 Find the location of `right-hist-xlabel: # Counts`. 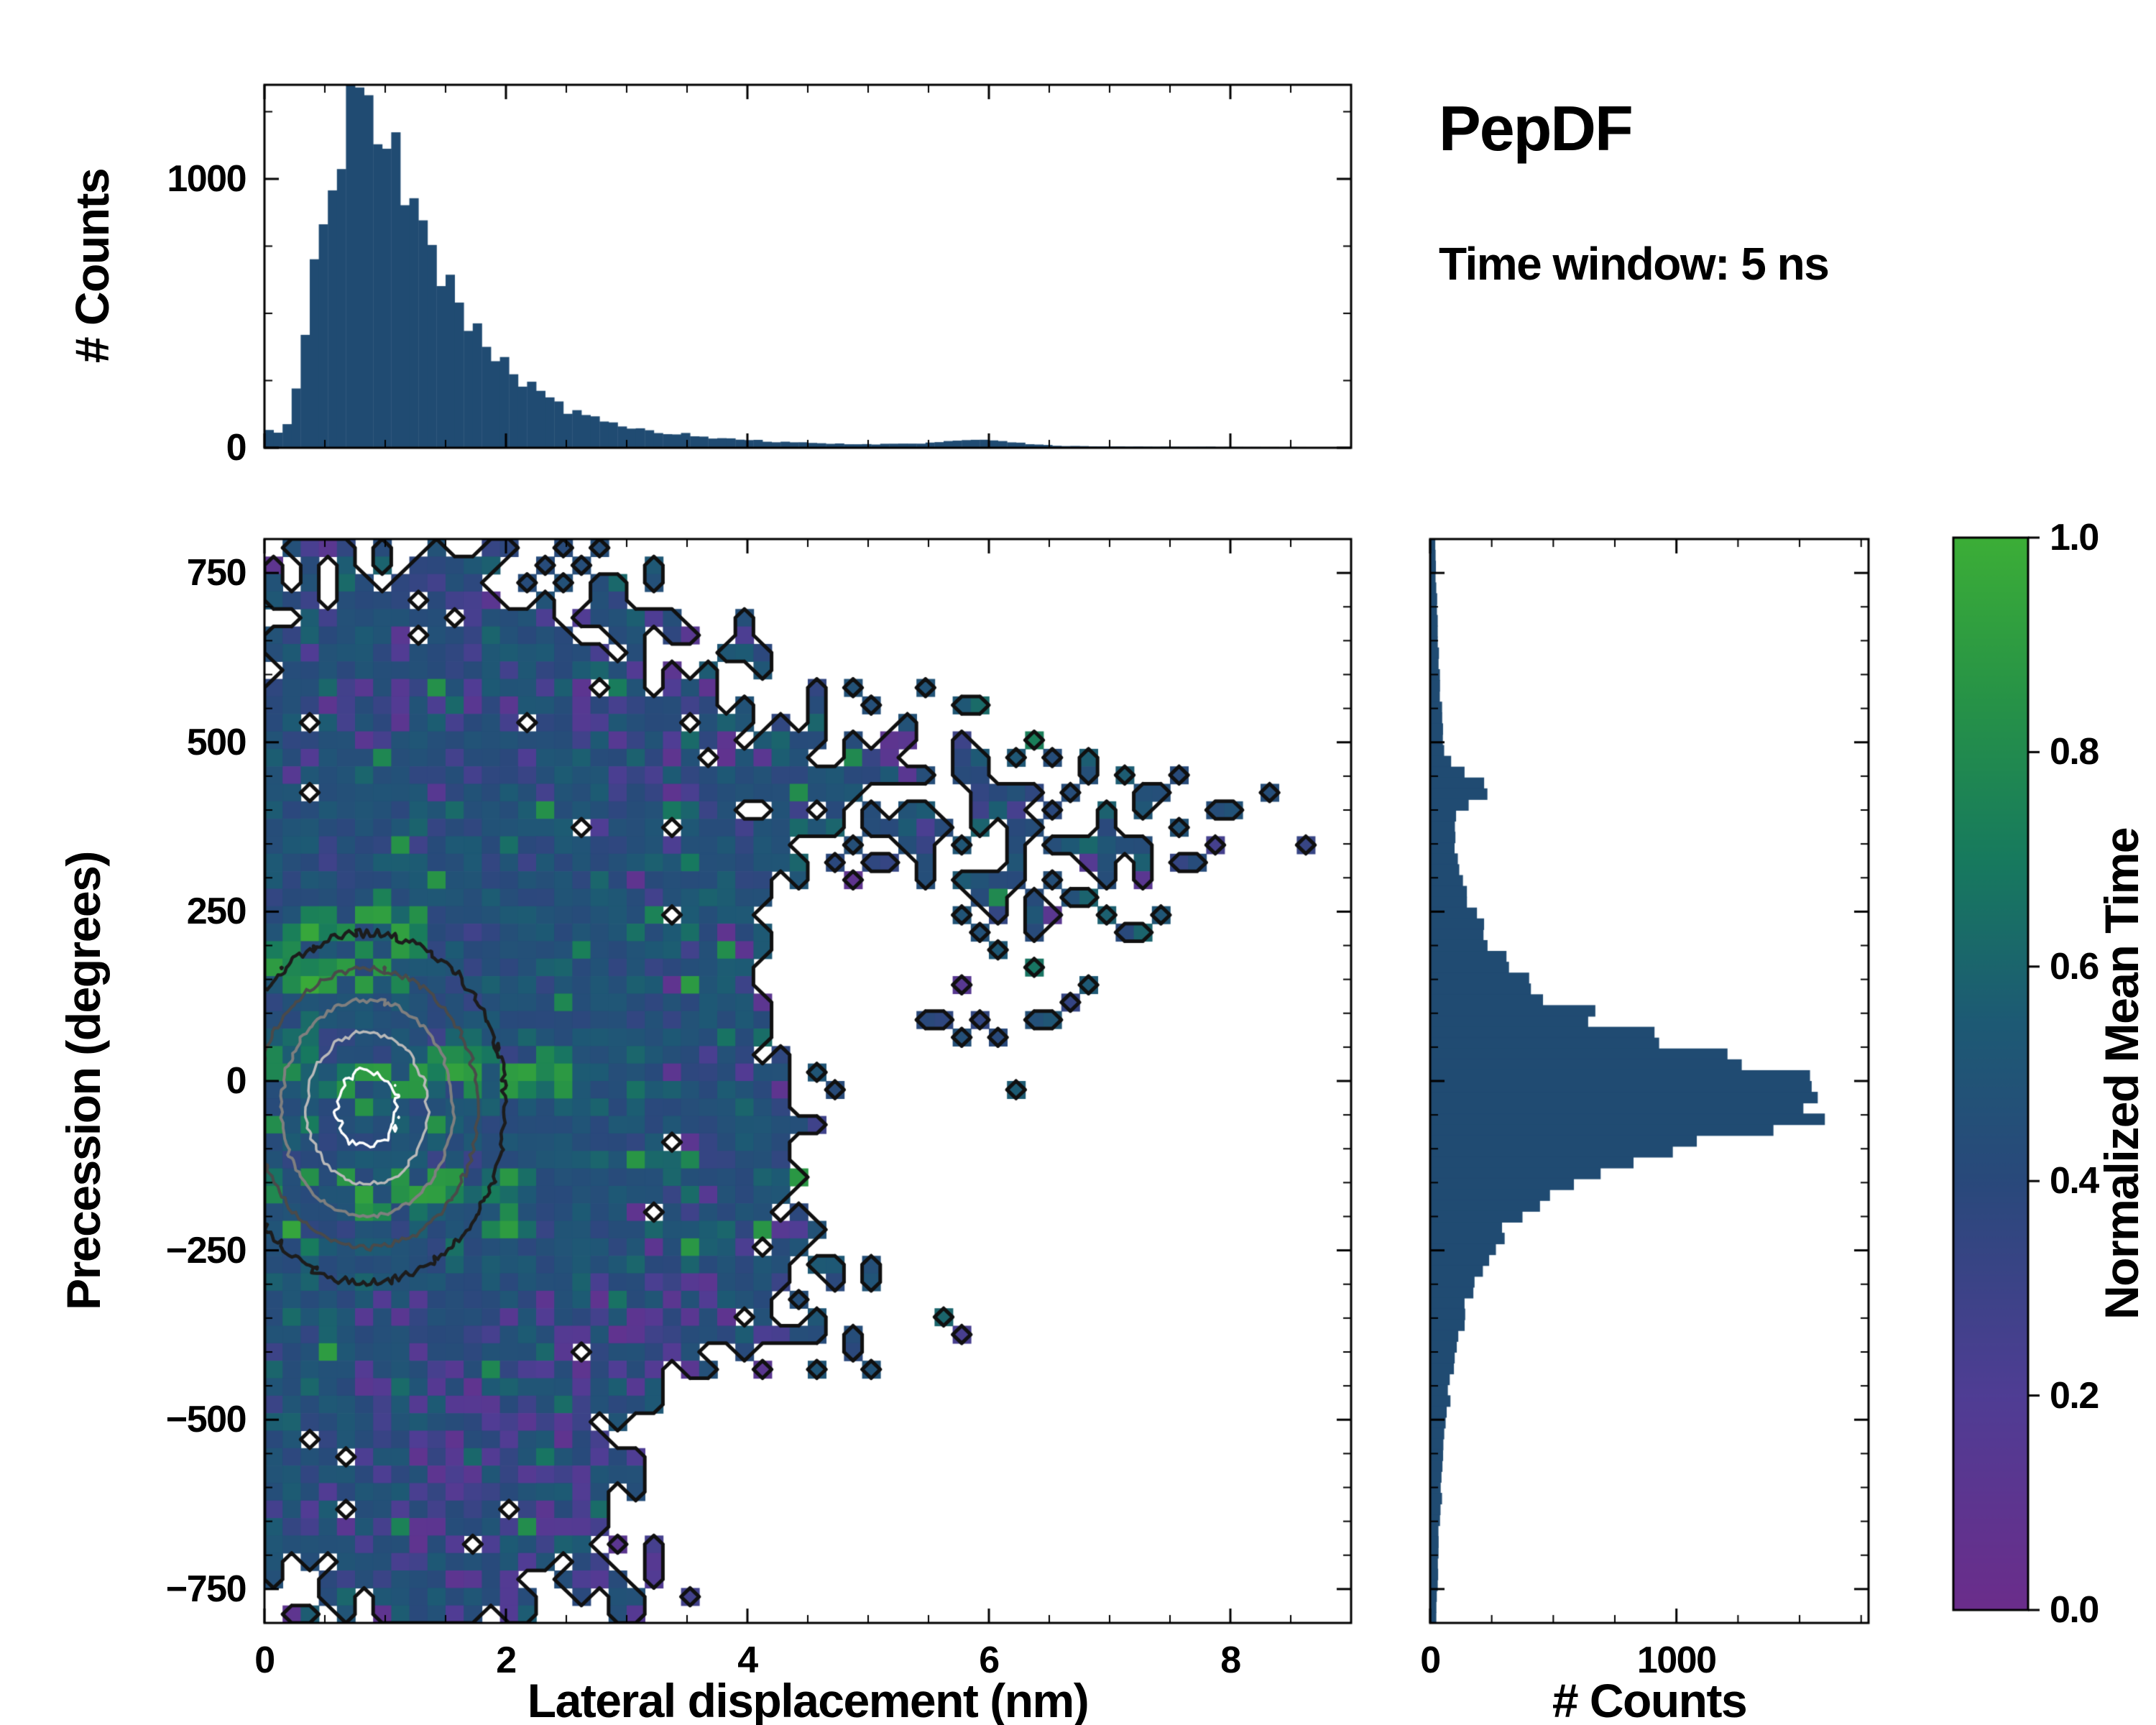

right-hist-xlabel: # Counts is located at coordinates (1650, 1699).